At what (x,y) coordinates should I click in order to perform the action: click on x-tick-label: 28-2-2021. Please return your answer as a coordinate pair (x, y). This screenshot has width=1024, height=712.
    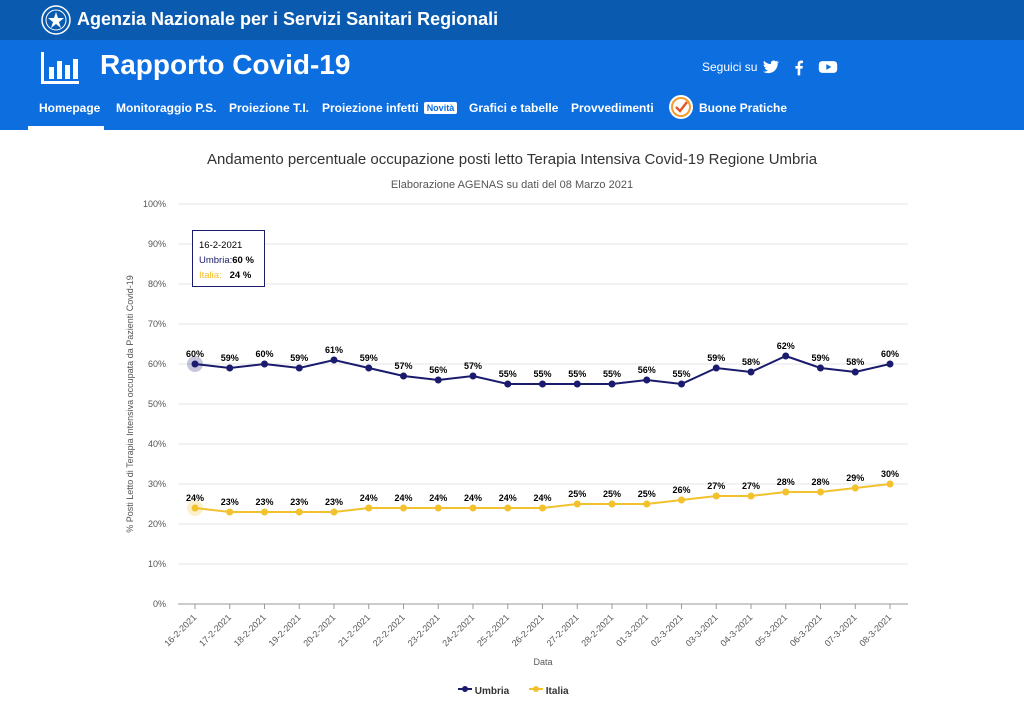
    Looking at the image, I should click on (597, 630).